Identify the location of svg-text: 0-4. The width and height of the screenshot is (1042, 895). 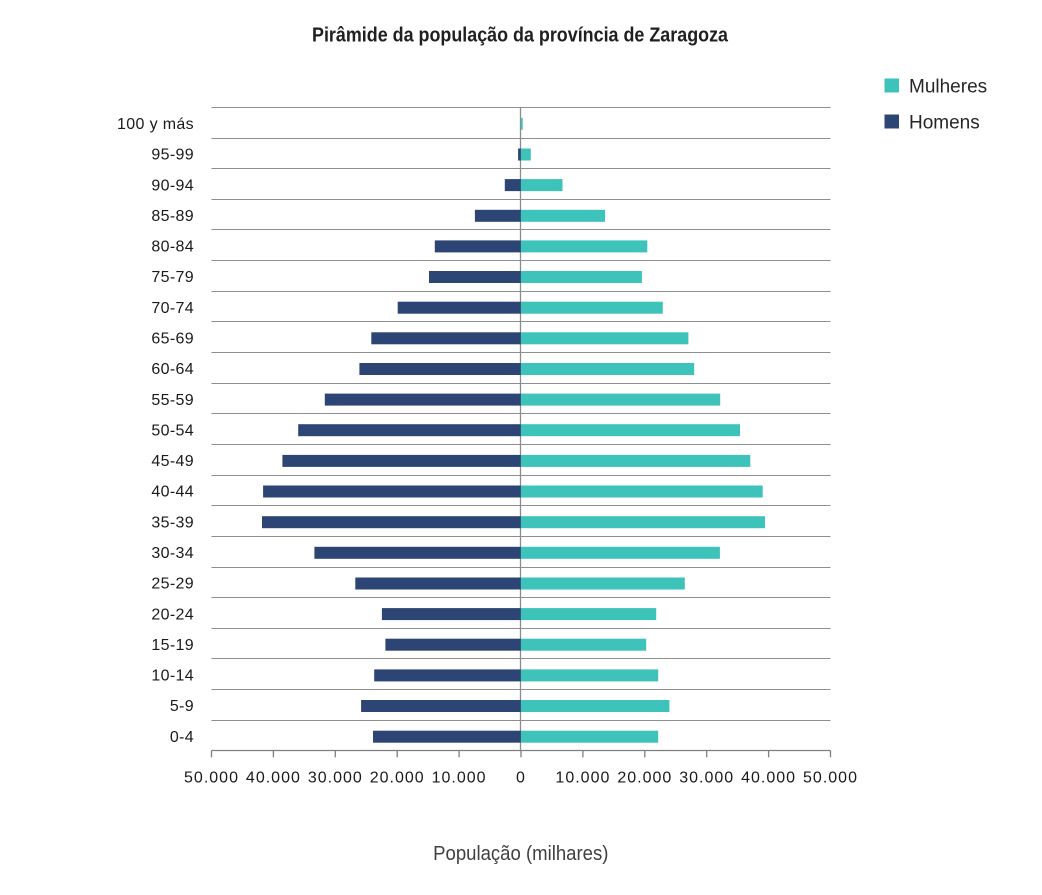
(182, 737).